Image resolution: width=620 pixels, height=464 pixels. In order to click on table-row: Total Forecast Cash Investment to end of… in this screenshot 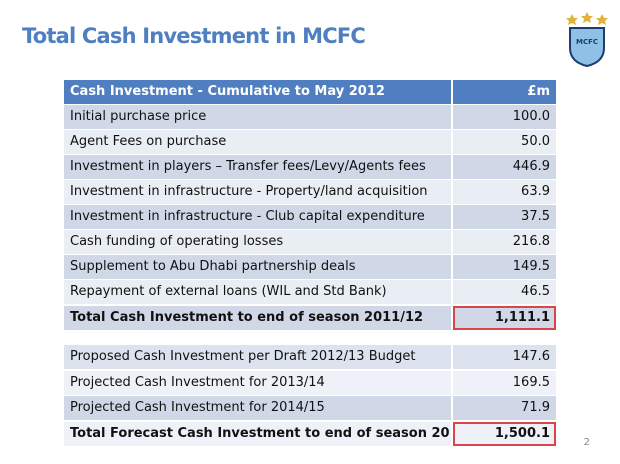, I will do `click(310, 433)`.